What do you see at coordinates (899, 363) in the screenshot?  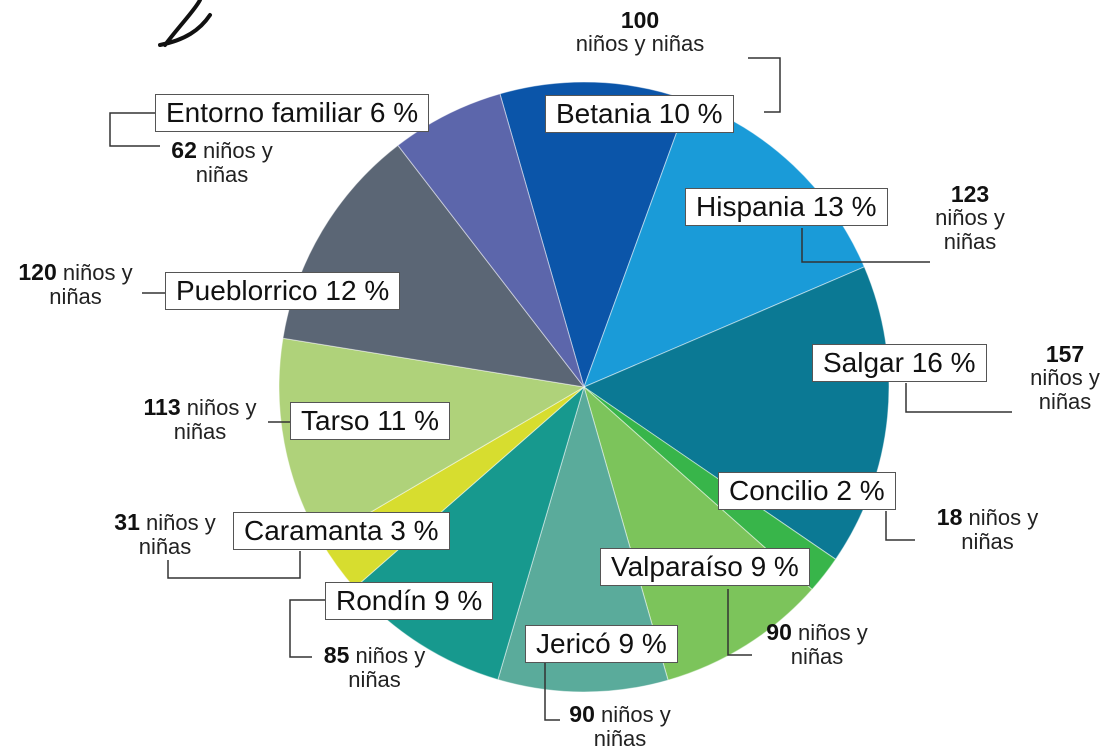 I see `slice-label: Salgar 16 %` at bounding box center [899, 363].